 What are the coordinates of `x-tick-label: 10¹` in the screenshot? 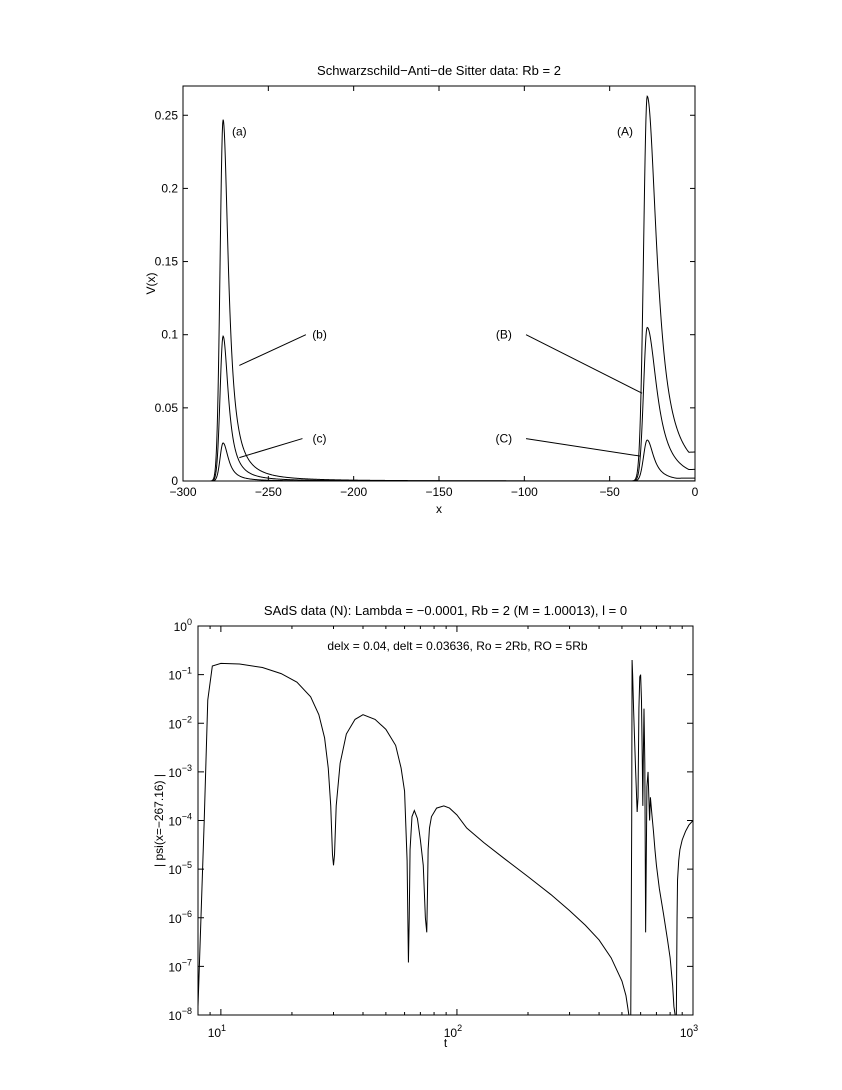 It's located at (217, 1031).